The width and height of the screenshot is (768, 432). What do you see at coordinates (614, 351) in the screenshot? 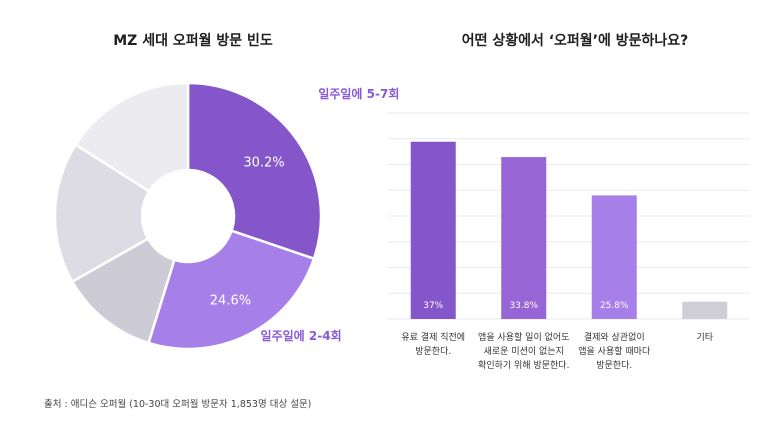
I see `bar-category-label-2-line-1: 앱을 사용할 때마다` at bounding box center [614, 351].